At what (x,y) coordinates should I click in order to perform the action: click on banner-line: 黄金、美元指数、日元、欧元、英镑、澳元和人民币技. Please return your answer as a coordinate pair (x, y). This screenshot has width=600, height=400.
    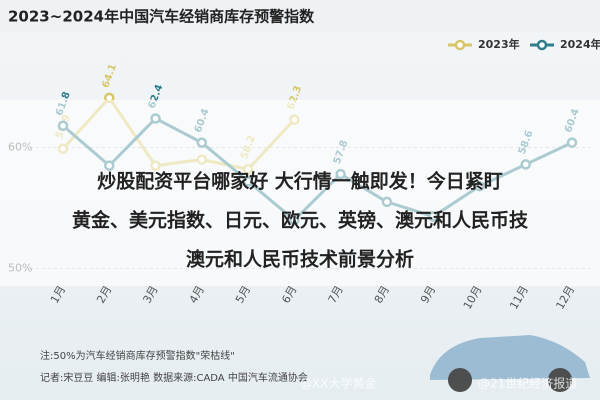
    Looking at the image, I should click on (300, 220).